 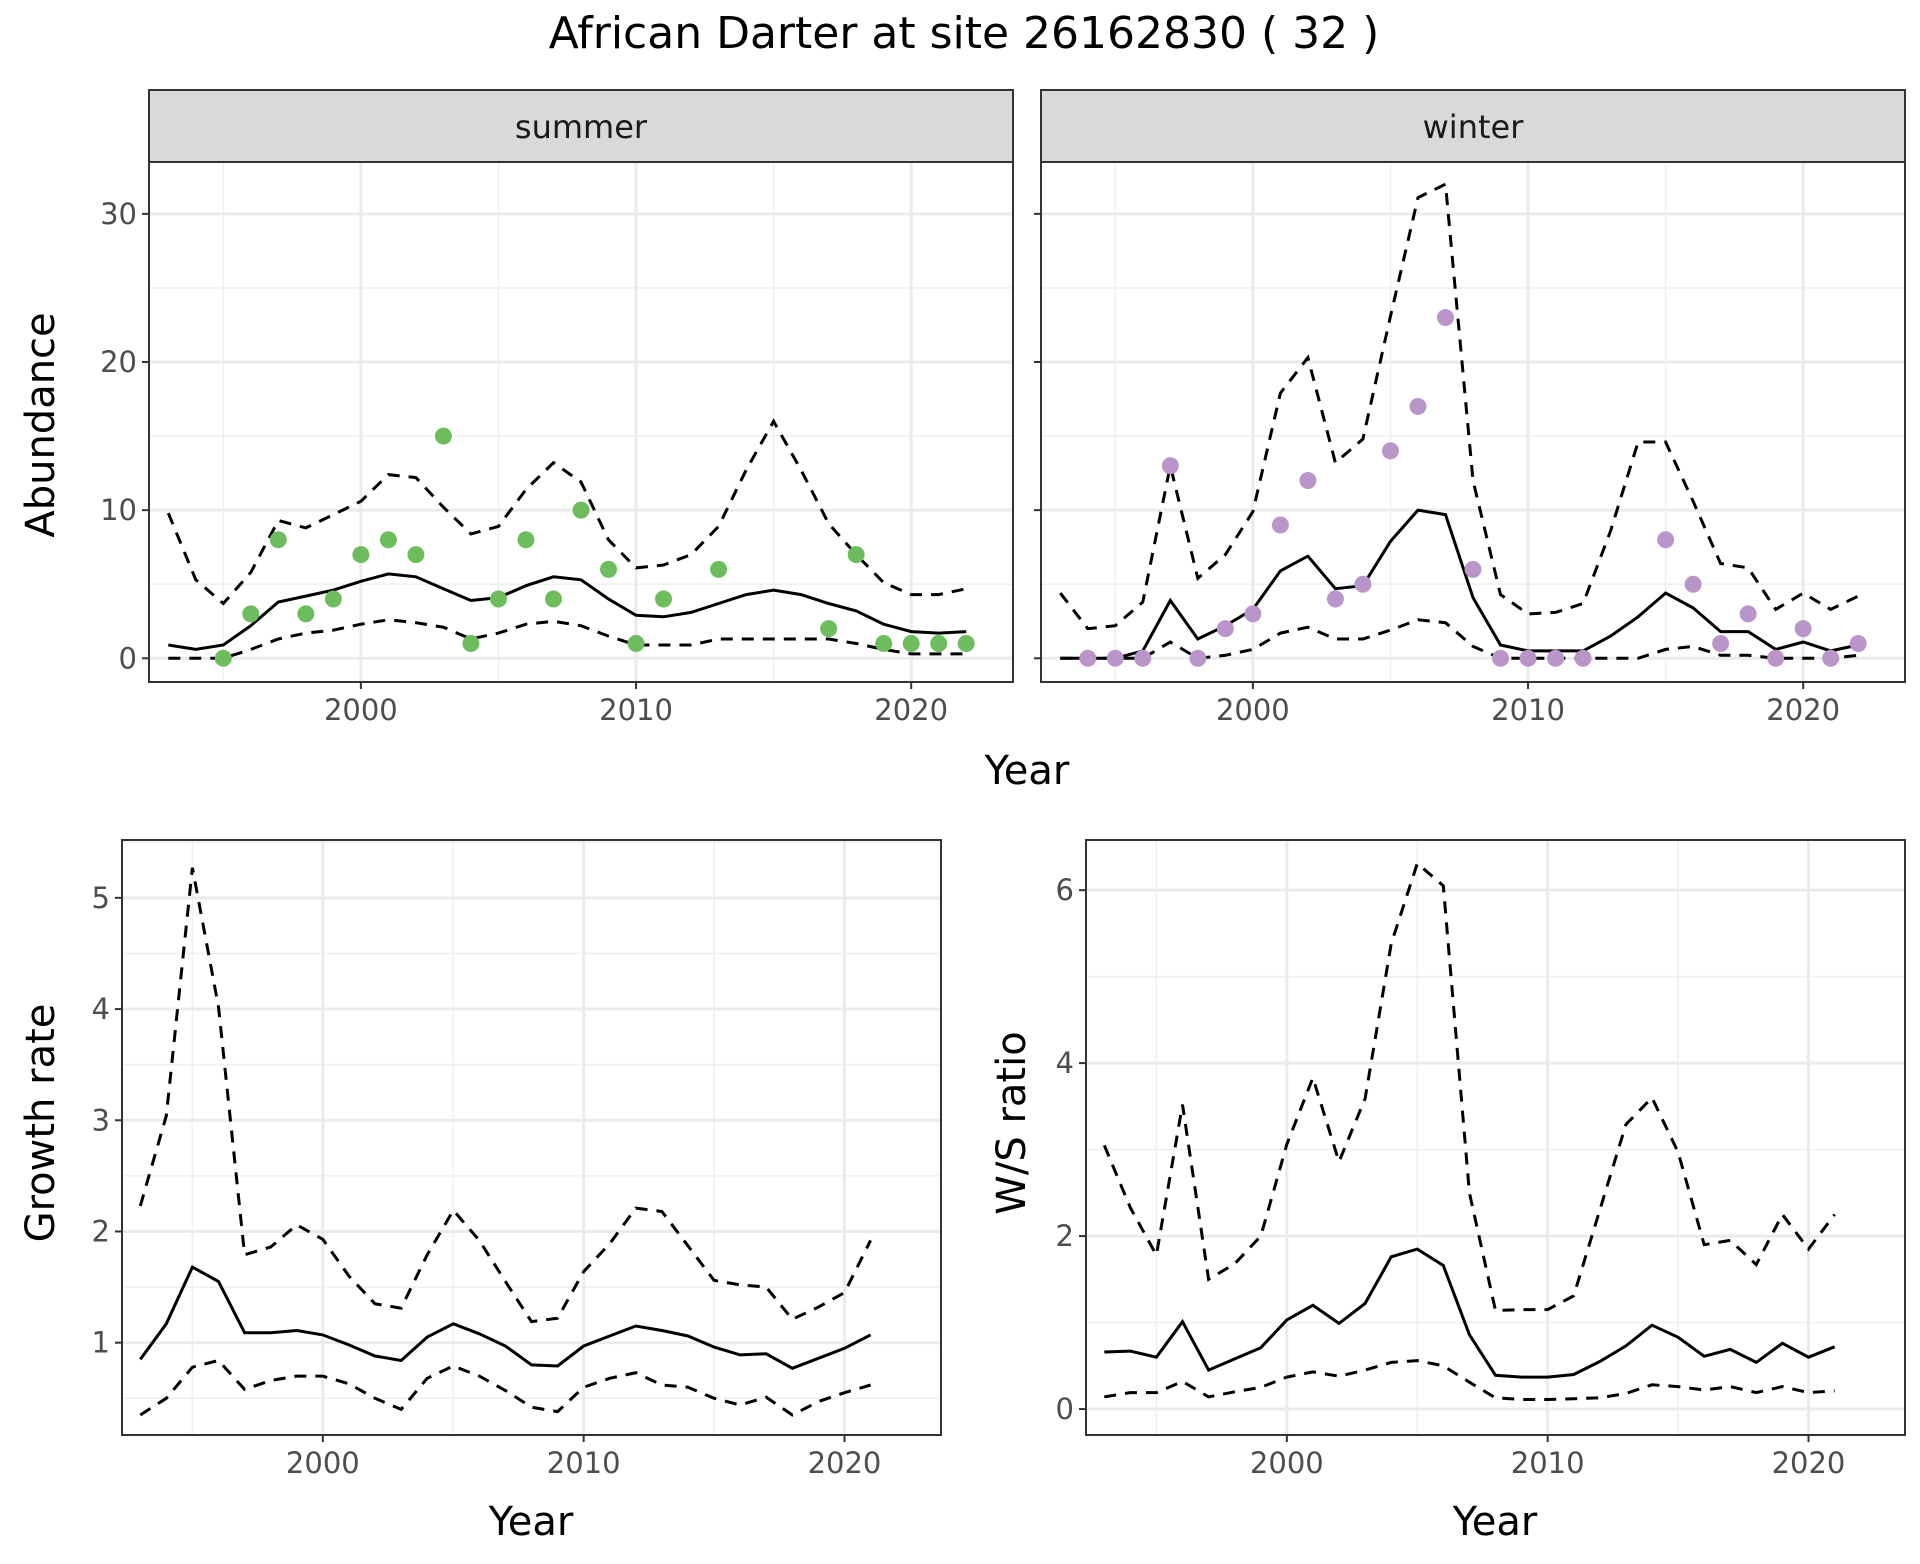 I want to click on ws-y-axis-title: W/S ratio, so click(x=1012, y=1122).